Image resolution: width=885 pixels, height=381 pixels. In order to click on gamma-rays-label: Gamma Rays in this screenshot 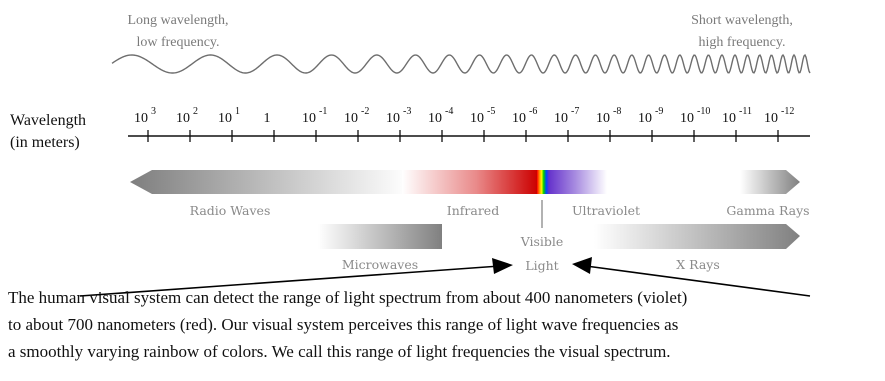, I will do `click(767, 210)`.